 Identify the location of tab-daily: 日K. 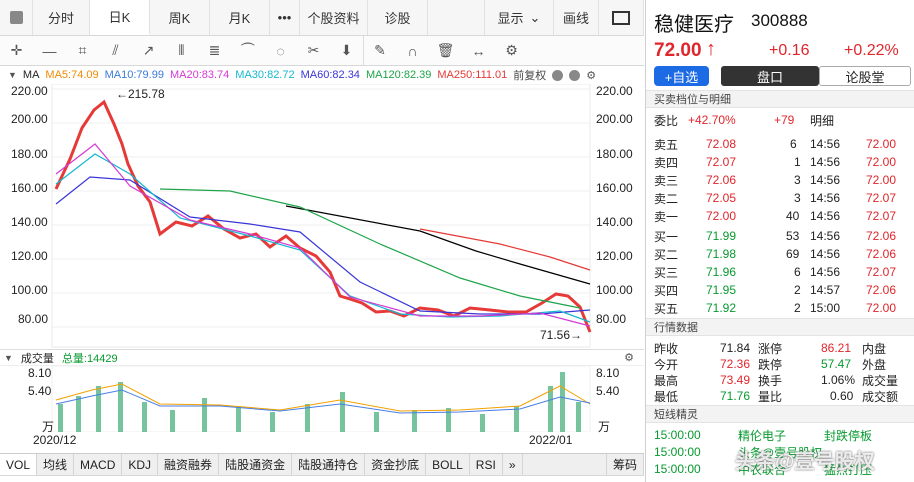
(120, 17).